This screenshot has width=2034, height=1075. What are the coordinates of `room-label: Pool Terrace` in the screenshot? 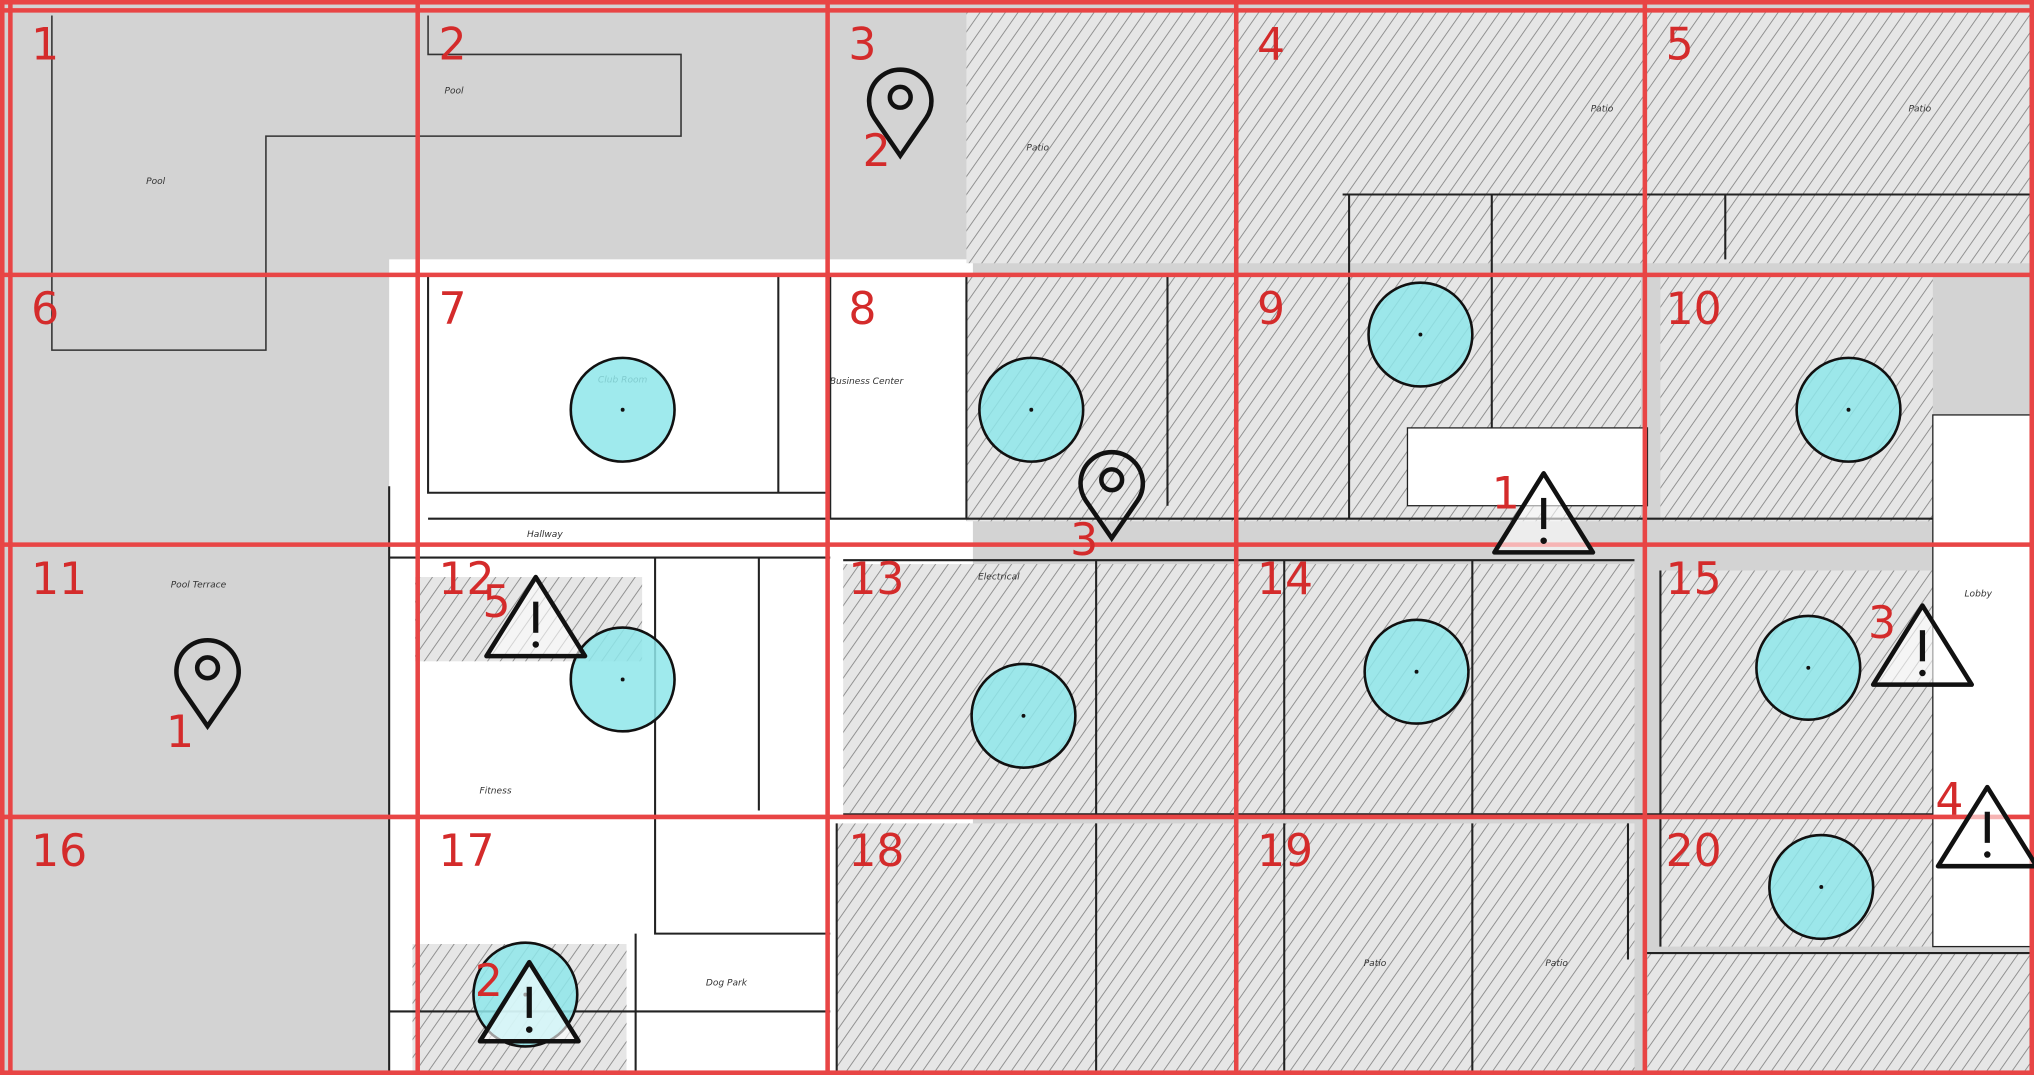 It's located at (199, 585).